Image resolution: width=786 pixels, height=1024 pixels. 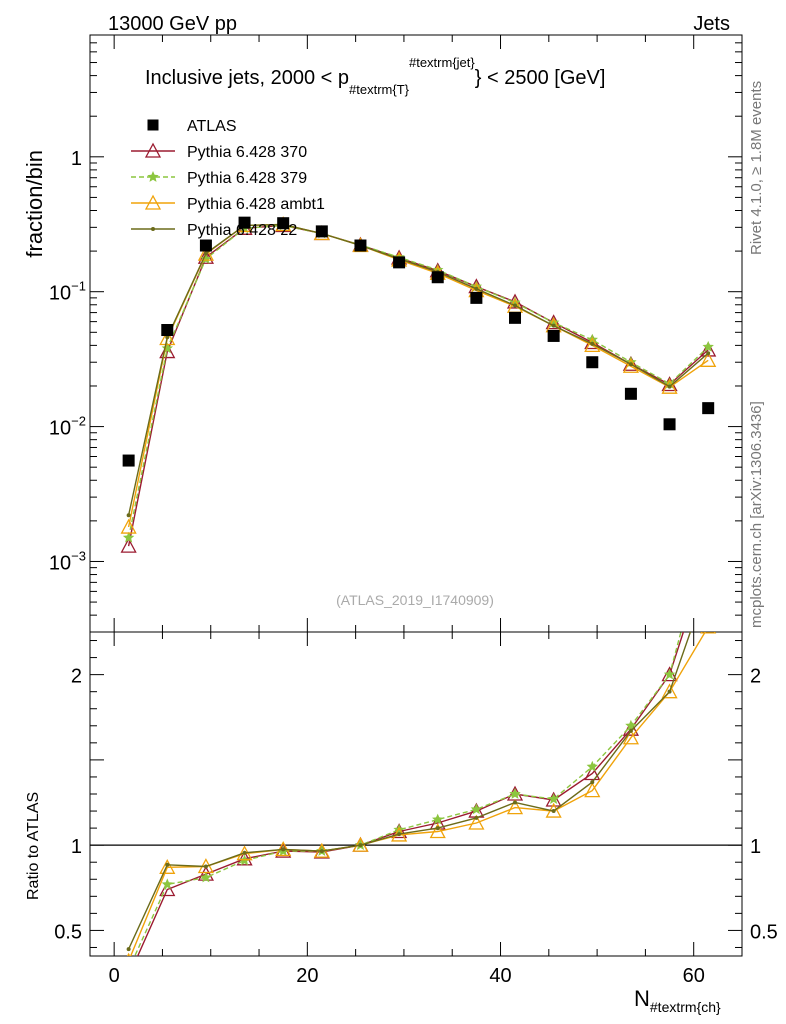 What do you see at coordinates (219, 151) in the screenshot?
I see `legend-entry: Pythia 6.428 370` at bounding box center [219, 151].